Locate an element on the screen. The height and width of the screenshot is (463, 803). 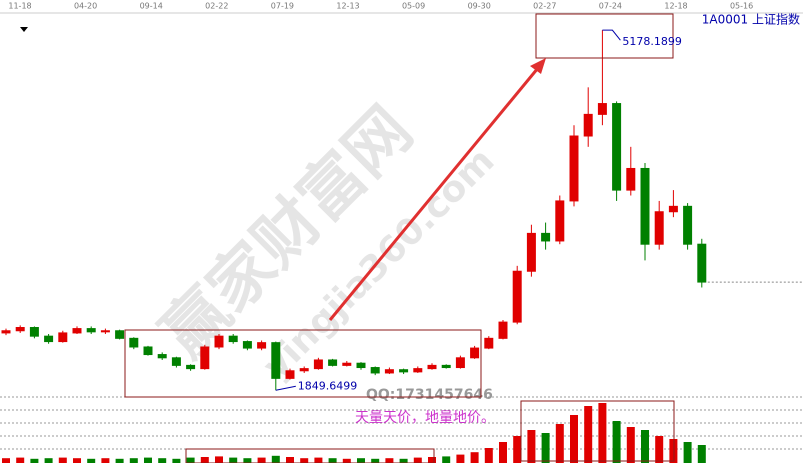
top-price-box is located at coordinates (604, 36).